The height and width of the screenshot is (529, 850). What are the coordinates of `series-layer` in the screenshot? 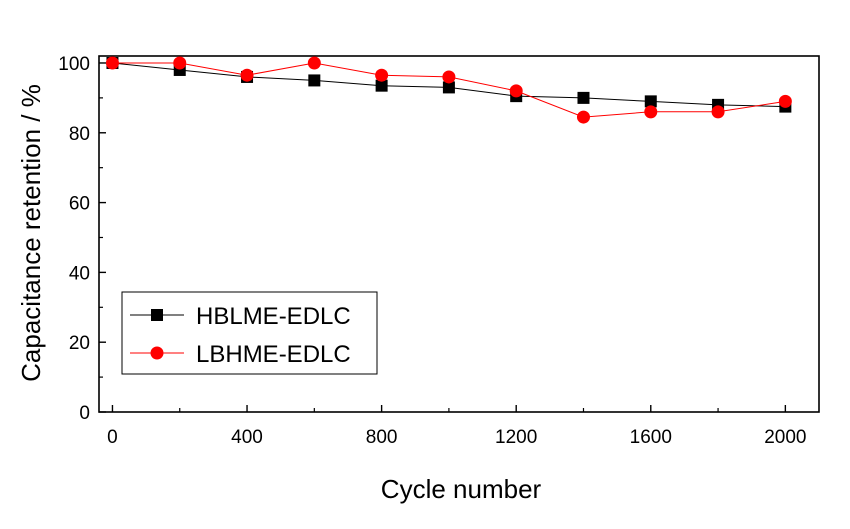 It's located at (448, 90).